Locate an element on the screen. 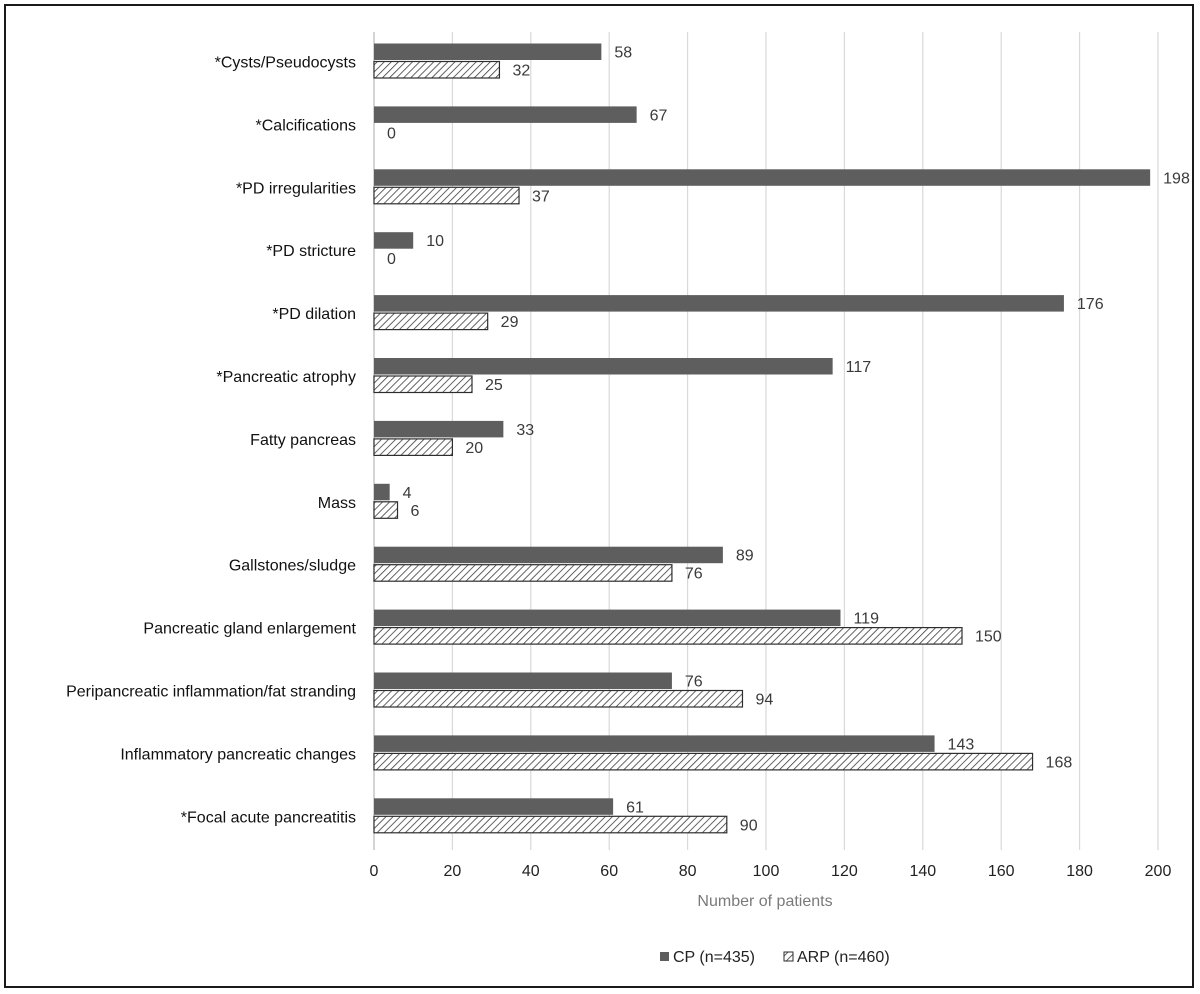 This screenshot has height=994, width=1200. data-label-cp: 143 is located at coordinates (961, 744).